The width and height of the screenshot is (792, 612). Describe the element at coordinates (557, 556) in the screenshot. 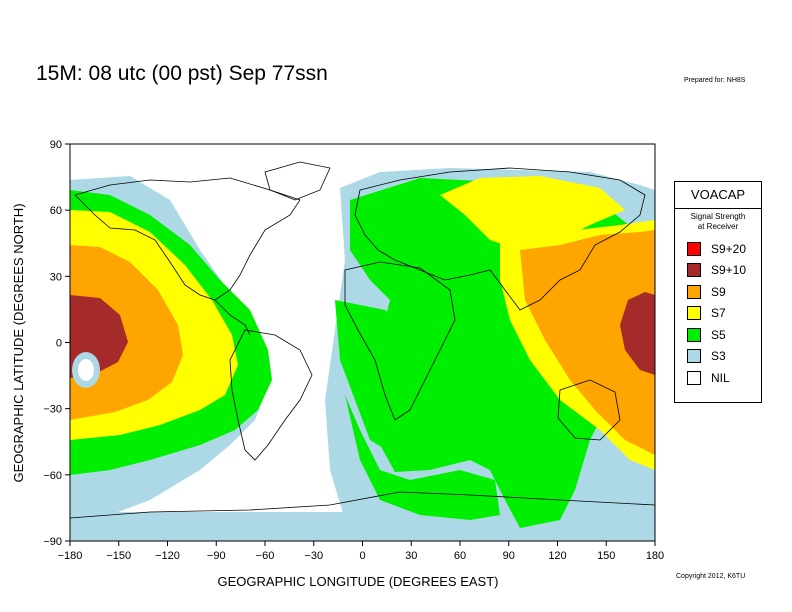

I see `x-tick-label: 120` at that location.